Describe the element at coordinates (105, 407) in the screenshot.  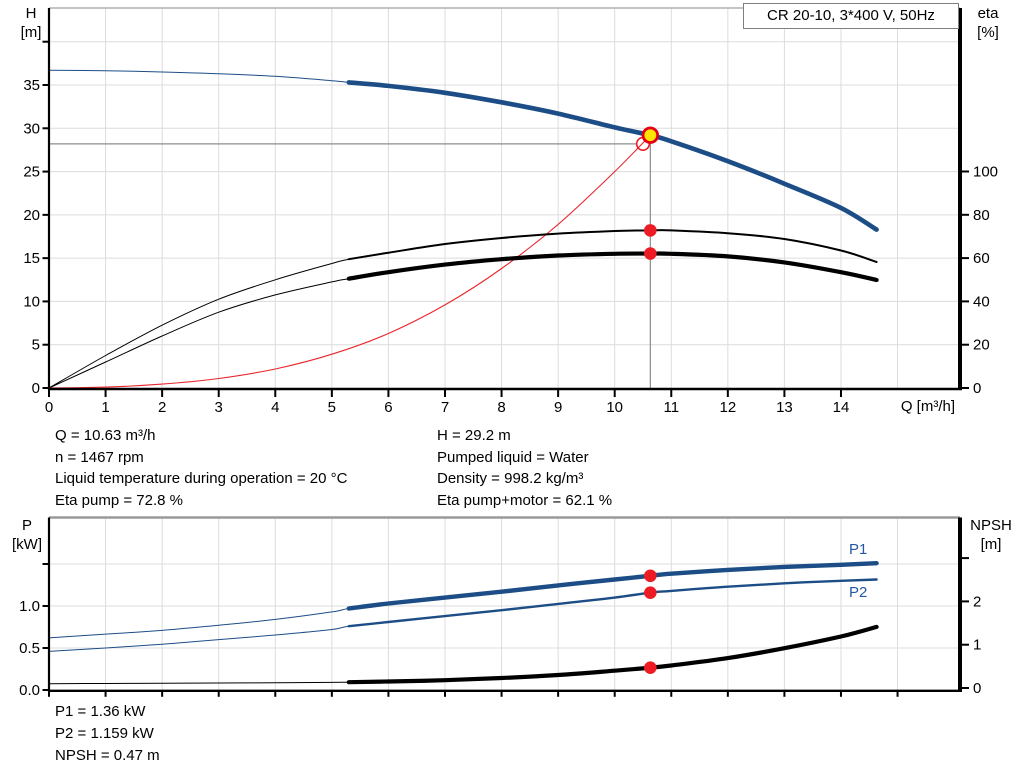
I see `x-tick-label: 1` at that location.